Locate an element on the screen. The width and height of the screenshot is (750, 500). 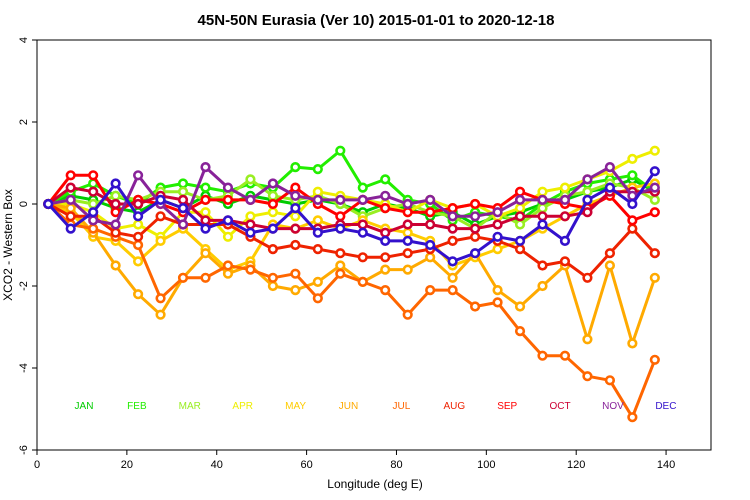
series-nov is located at coordinates (351, 196).